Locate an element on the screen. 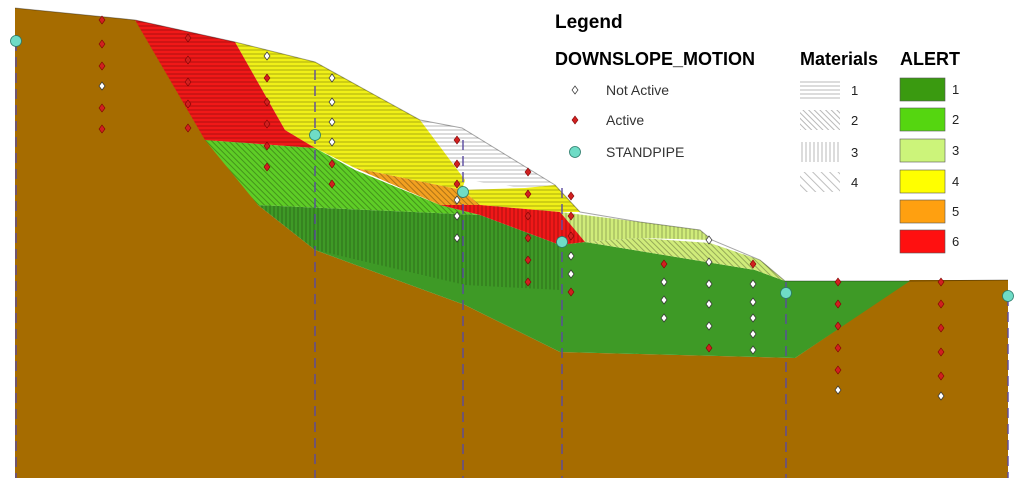 Image resolution: width=1024 pixels, height=490 pixels. material-1-overlay-c is located at coordinates (521, 198).